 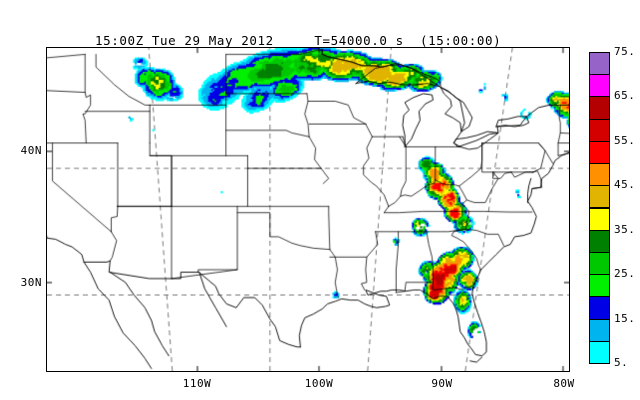 What do you see at coordinates (625, 318) in the screenshot?
I see `colorbar-label-15: 15.` at bounding box center [625, 318].